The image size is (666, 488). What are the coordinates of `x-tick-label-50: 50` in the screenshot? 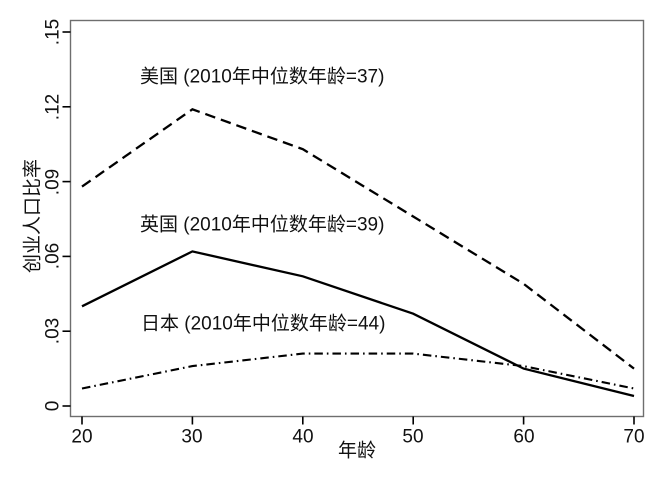 It's located at (413, 437).